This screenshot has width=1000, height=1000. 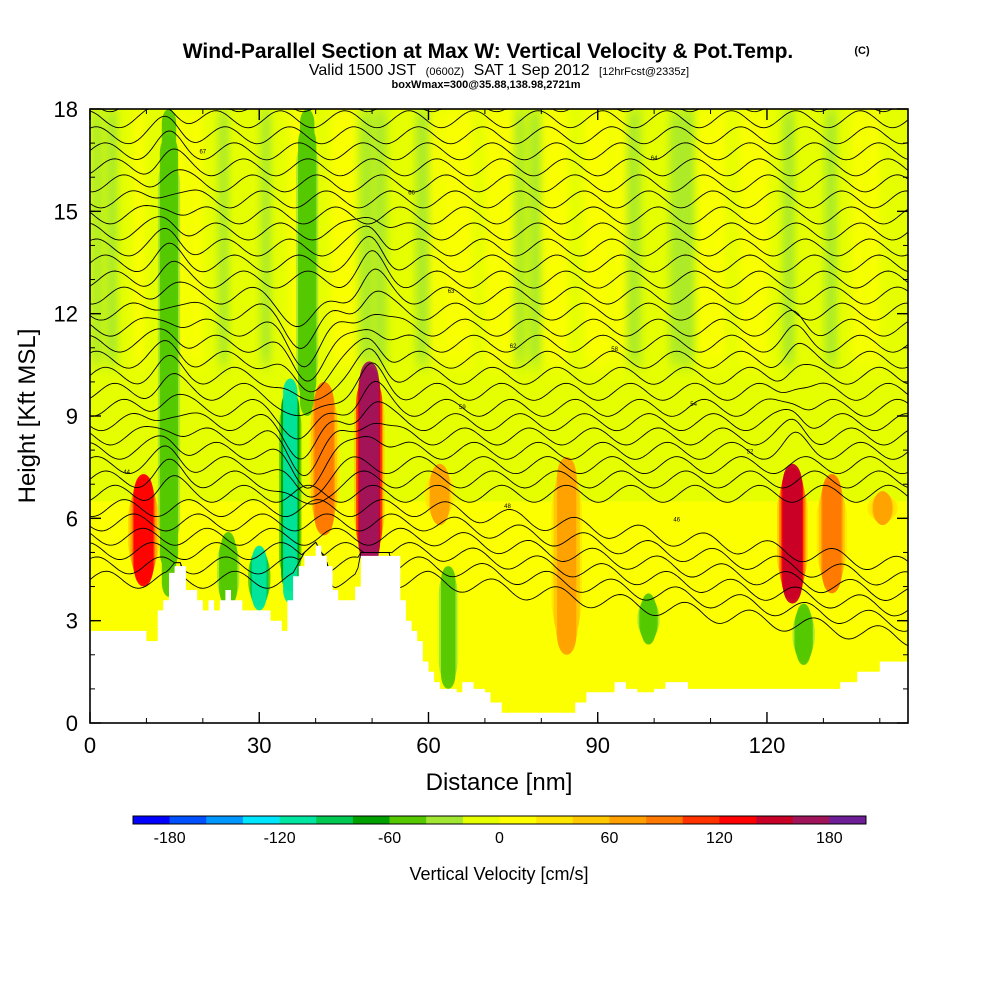 I want to click on y-tick-label: 12, so click(x=66, y=314).